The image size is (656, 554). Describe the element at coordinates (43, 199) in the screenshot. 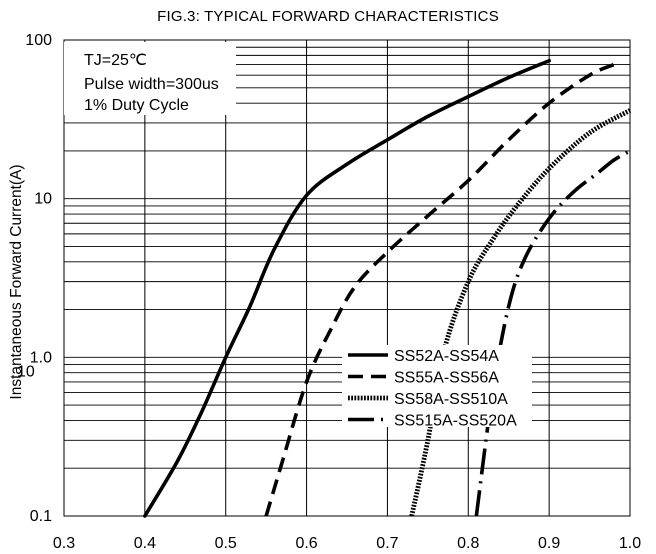

I see `y-tick-label: 10` at that location.